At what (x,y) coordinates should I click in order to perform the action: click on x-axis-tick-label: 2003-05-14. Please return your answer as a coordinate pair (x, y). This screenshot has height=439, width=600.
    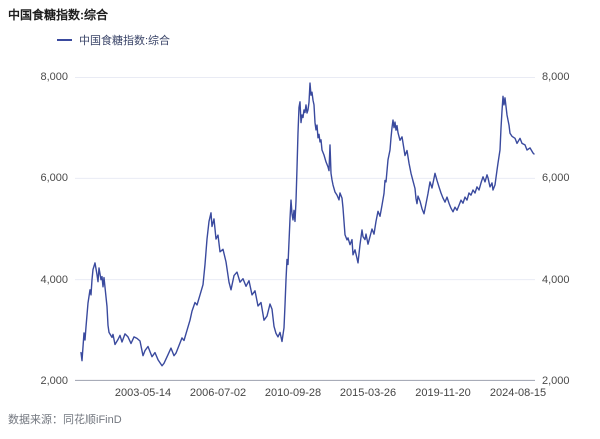
    Looking at the image, I should click on (143, 393).